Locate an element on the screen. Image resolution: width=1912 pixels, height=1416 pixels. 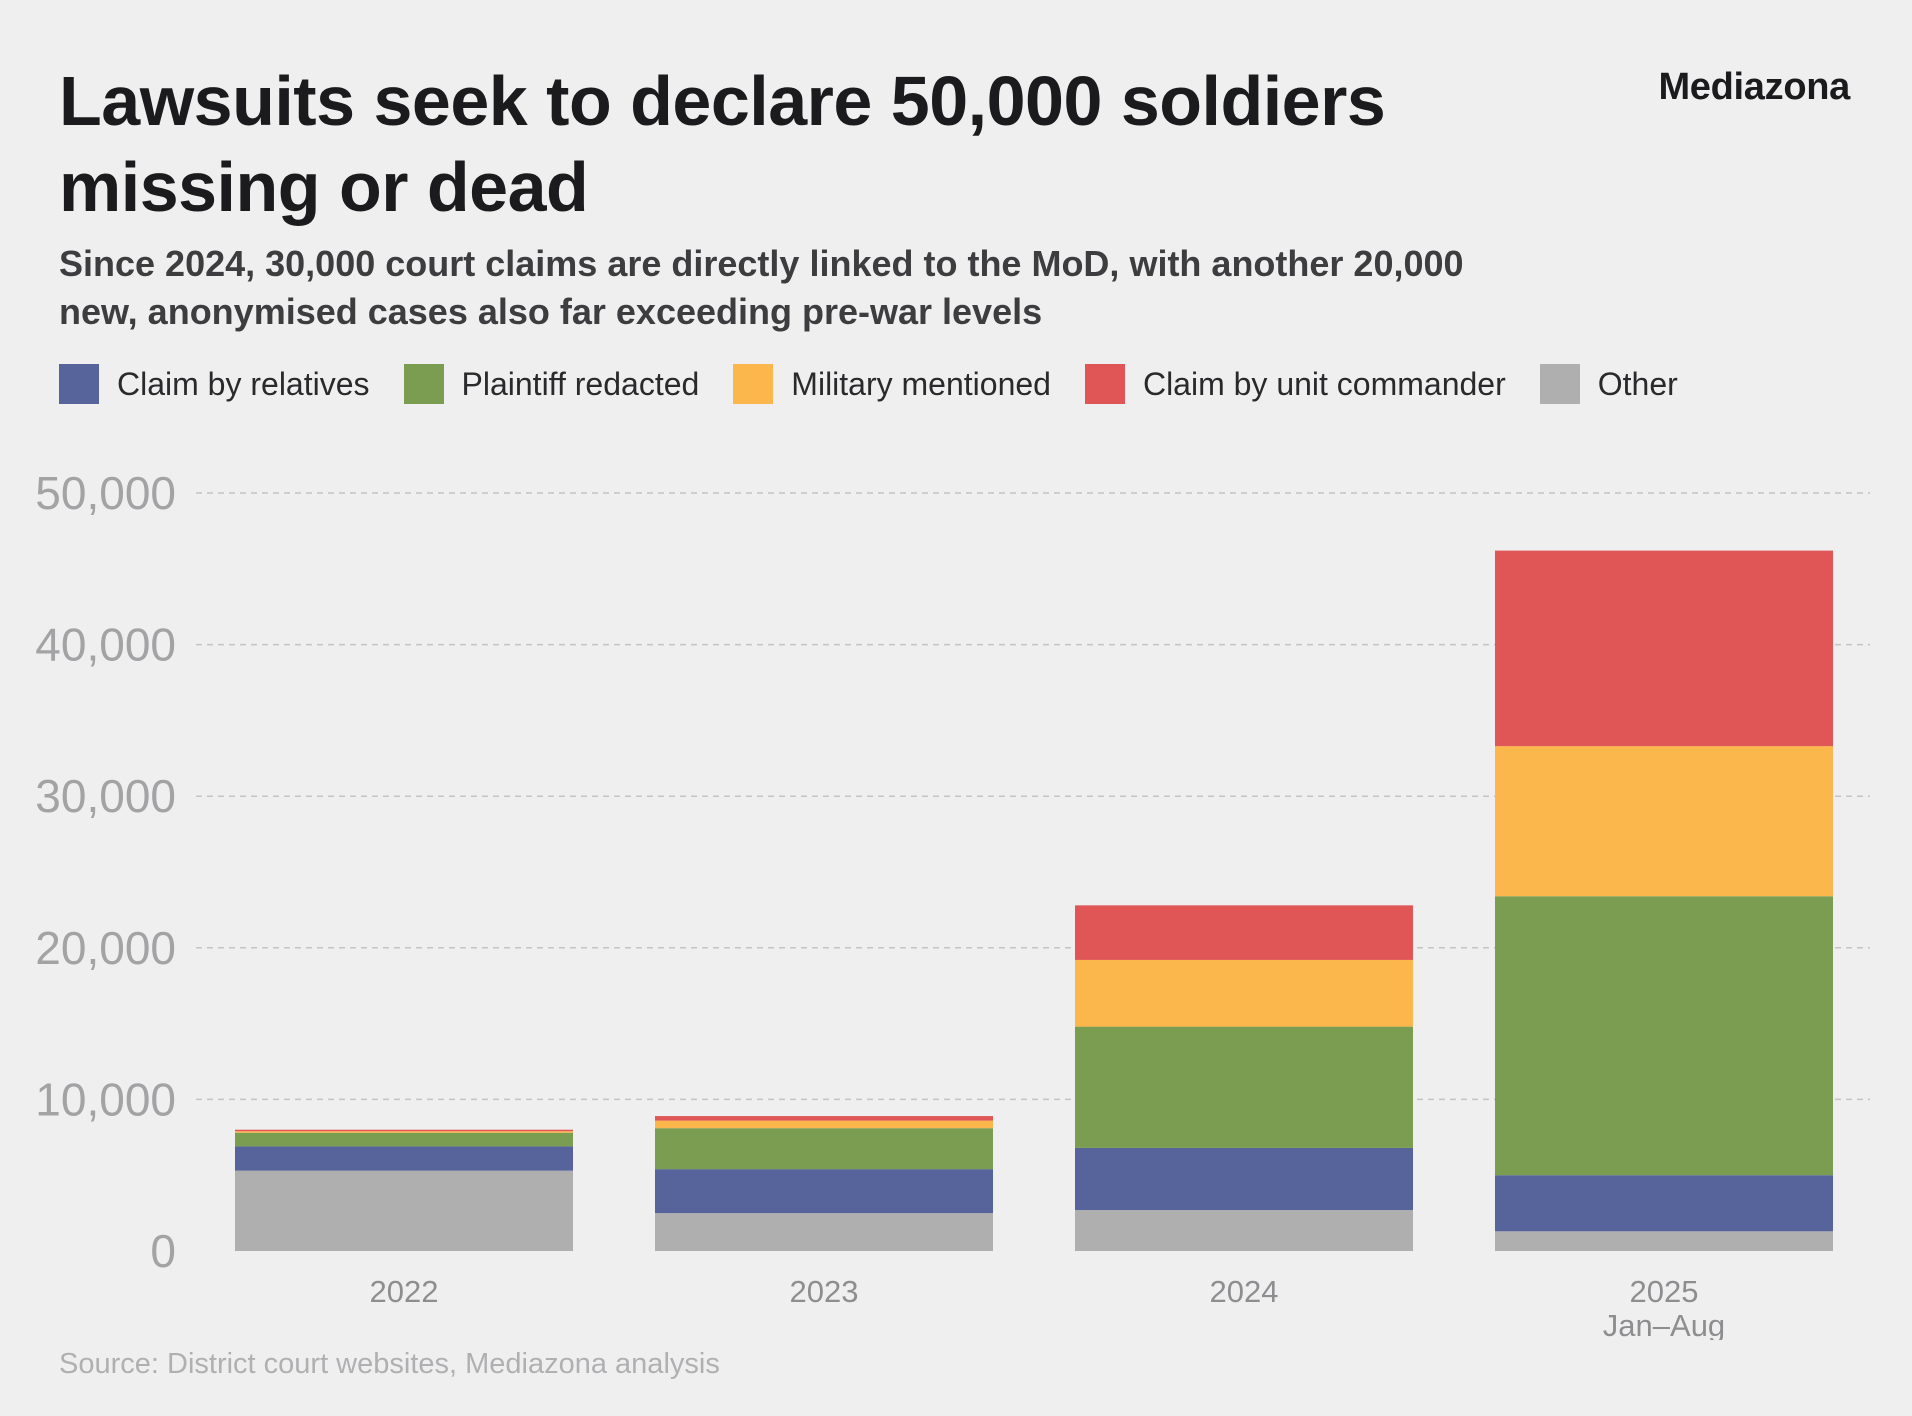
y-tick-label: 0 is located at coordinates (163, 1251).